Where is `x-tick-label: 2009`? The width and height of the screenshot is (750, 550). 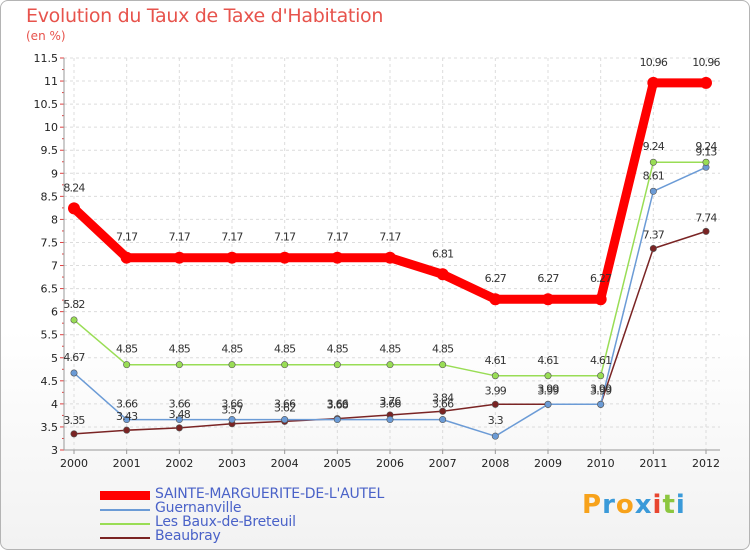
x-tick-label: 2009 is located at coordinates (548, 463).